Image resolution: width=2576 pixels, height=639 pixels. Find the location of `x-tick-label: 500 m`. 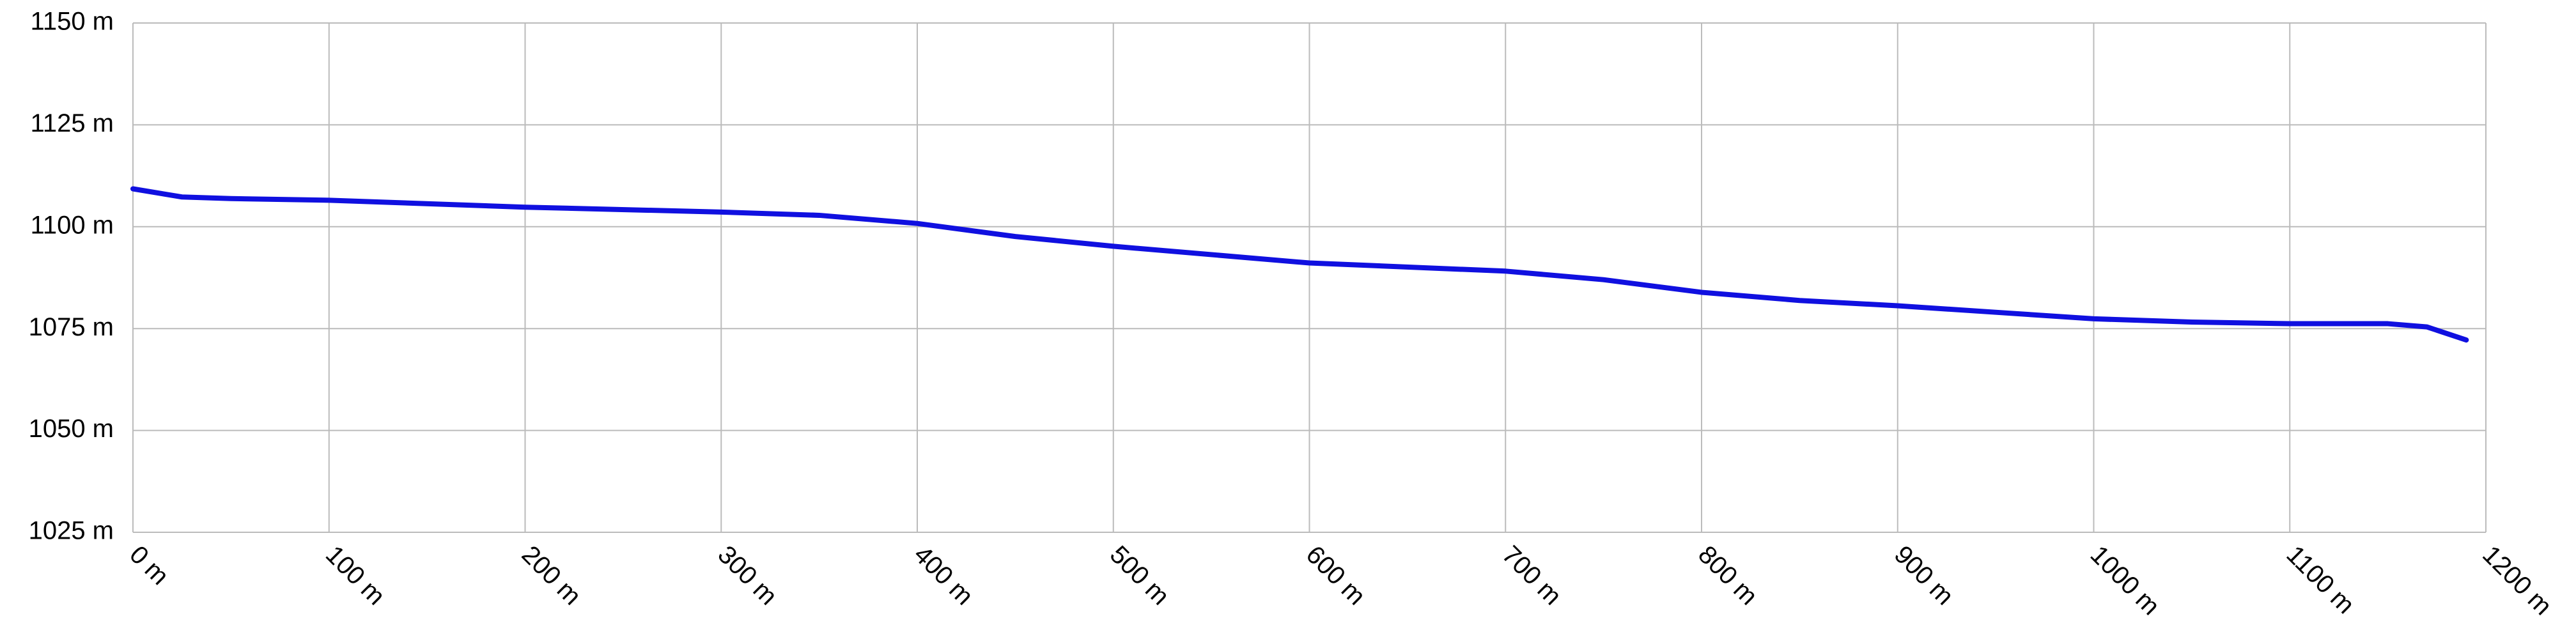

x-tick-label: 500 m is located at coordinates (1140, 576).